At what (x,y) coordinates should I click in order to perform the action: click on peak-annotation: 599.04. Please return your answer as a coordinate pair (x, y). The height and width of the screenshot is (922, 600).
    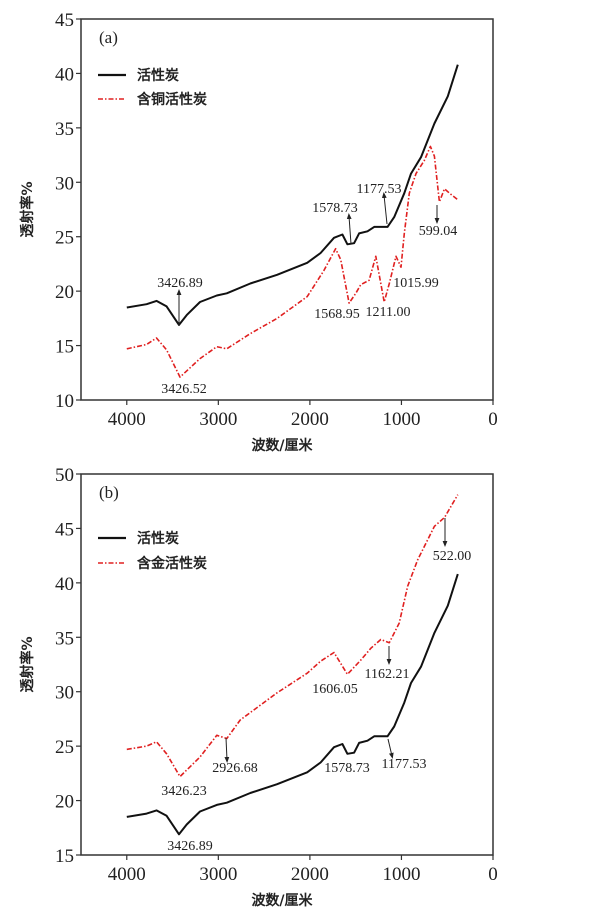
    Looking at the image, I should click on (438, 231).